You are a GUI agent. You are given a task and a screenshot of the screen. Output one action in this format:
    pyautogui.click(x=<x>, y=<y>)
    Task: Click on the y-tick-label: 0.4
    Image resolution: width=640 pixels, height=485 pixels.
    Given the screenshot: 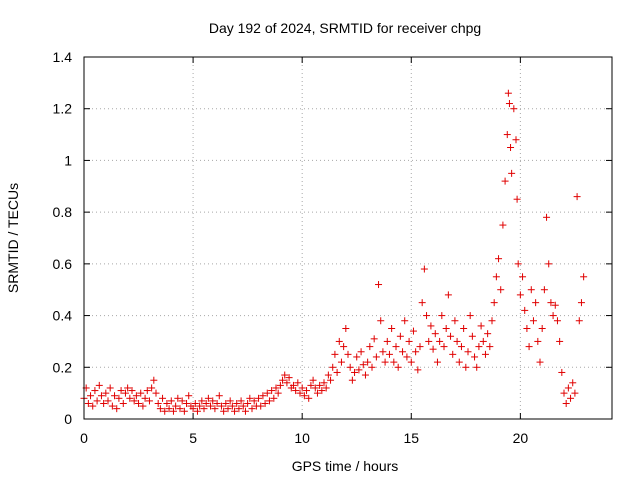 What is the action you would take?
    pyautogui.click(x=63, y=316)
    